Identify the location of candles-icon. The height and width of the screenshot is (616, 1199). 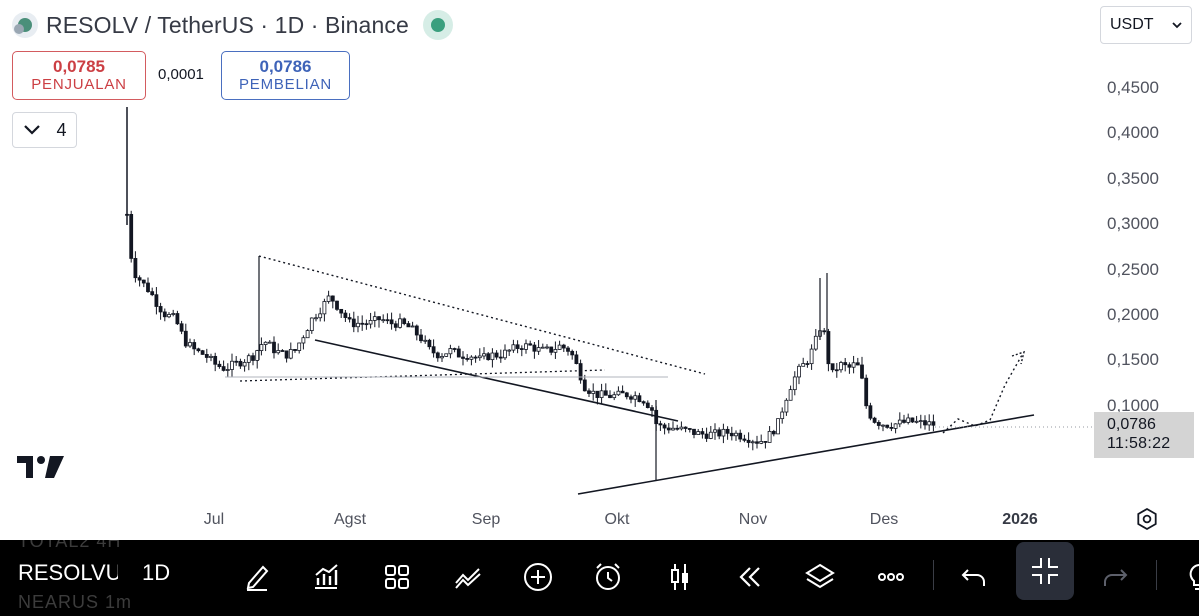
(679, 577).